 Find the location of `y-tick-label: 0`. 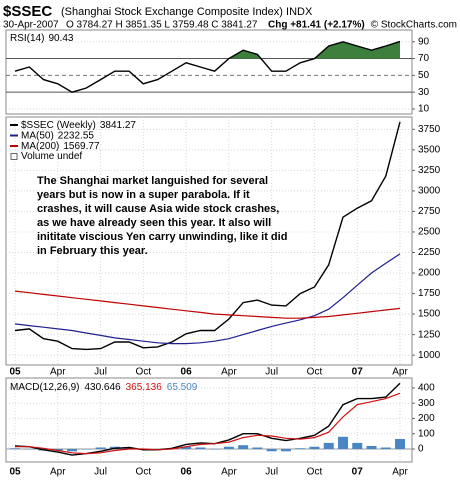

y-tick-label: 0 is located at coordinates (421, 449).